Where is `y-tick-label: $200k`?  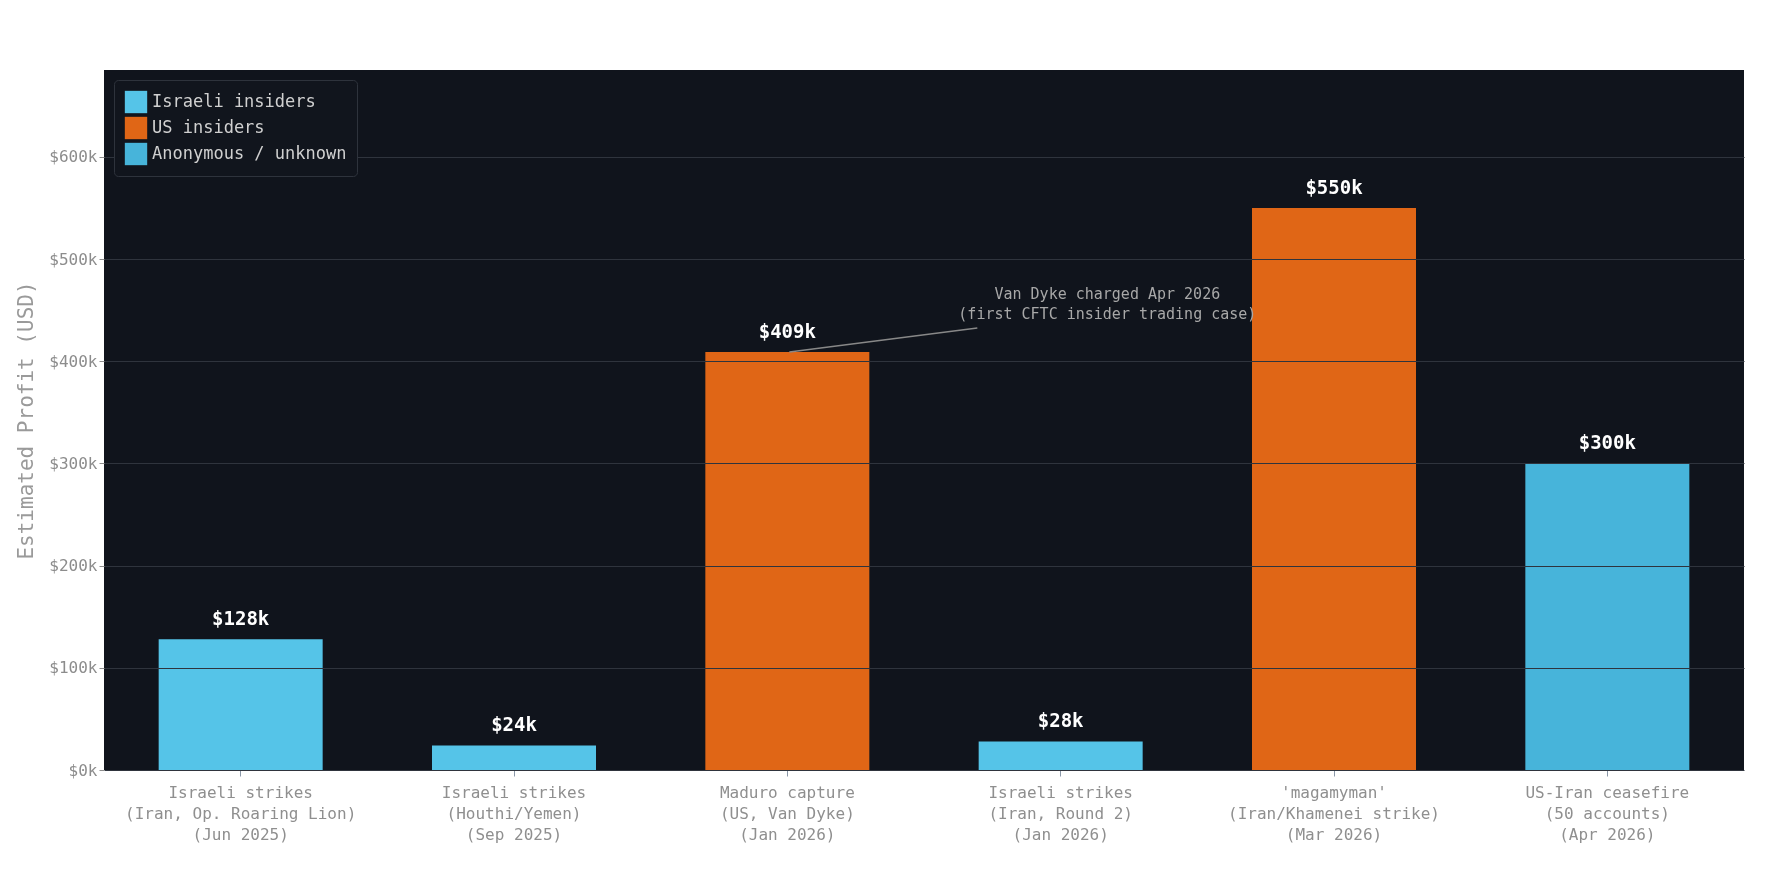 y-tick-label: $200k is located at coordinates (73, 566).